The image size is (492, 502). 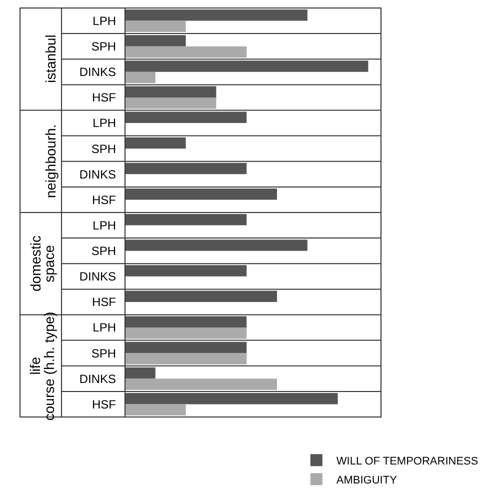 What do you see at coordinates (407, 461) in the screenshot?
I see `legend-label: WILL OF TEMPORARINESS` at bounding box center [407, 461].